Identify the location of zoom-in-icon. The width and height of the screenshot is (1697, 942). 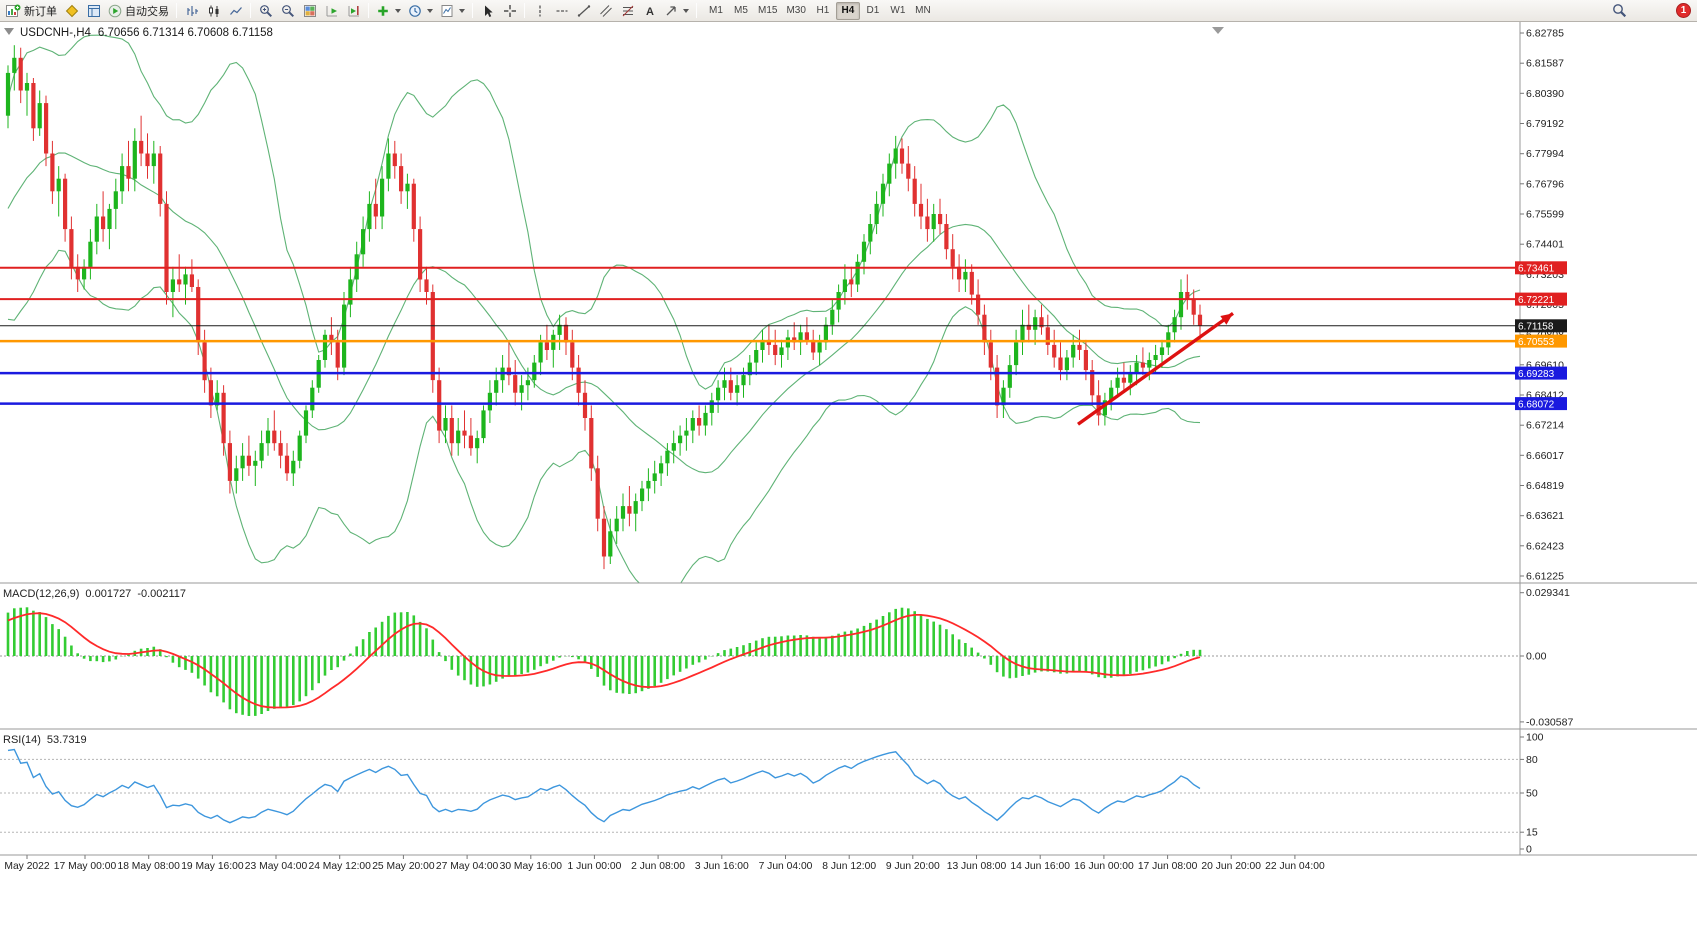
(265, 10).